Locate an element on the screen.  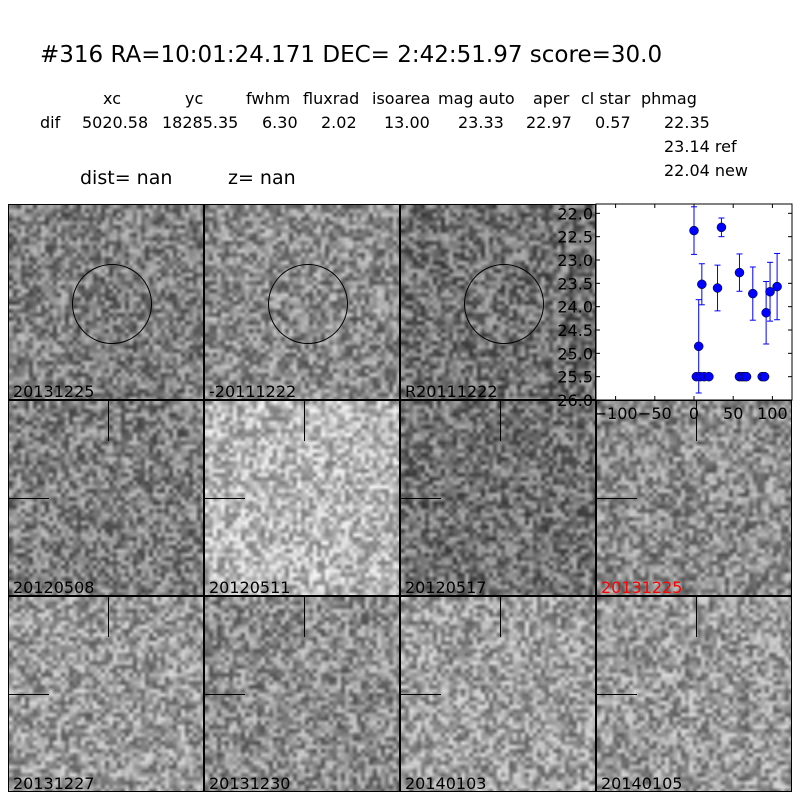
y-tick-label: 23.0 is located at coordinates (575, 260).